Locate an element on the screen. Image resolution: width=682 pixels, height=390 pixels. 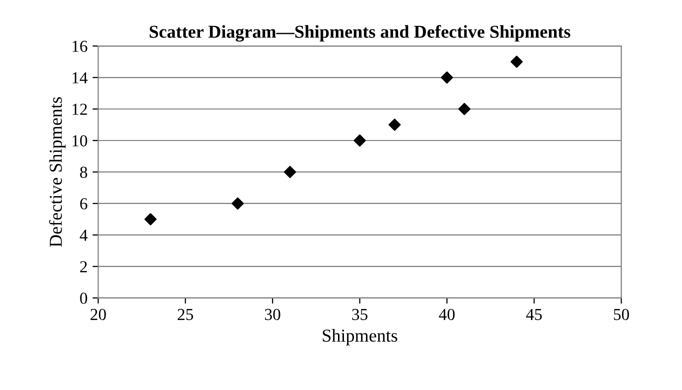
y-tick-label: 12 is located at coordinates (79, 109).